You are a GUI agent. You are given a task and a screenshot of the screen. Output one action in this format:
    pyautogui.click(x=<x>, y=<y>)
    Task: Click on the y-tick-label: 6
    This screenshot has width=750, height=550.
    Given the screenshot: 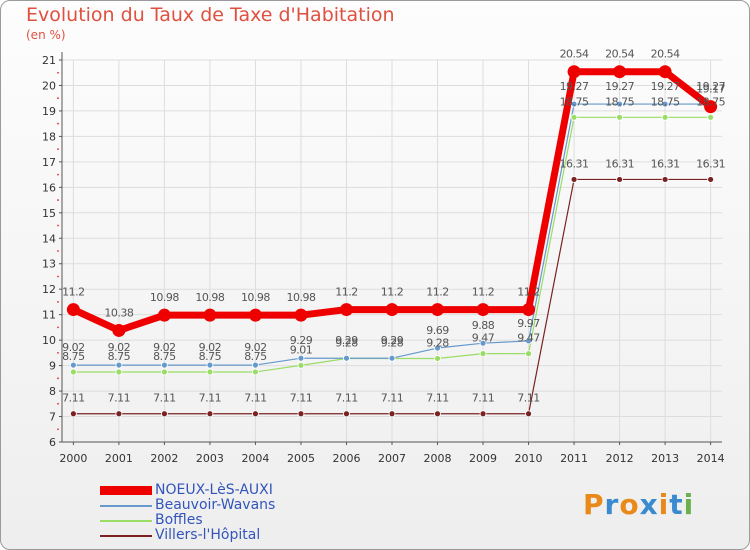 What is the action you would take?
    pyautogui.click(x=52, y=442)
    